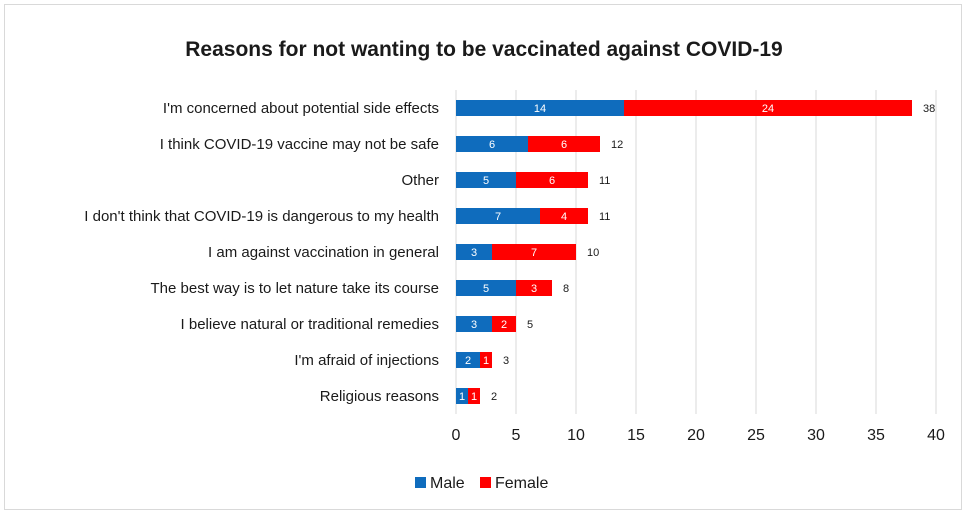 The width and height of the screenshot is (968, 514). I want to click on data-label-male: 1, so click(462, 397).